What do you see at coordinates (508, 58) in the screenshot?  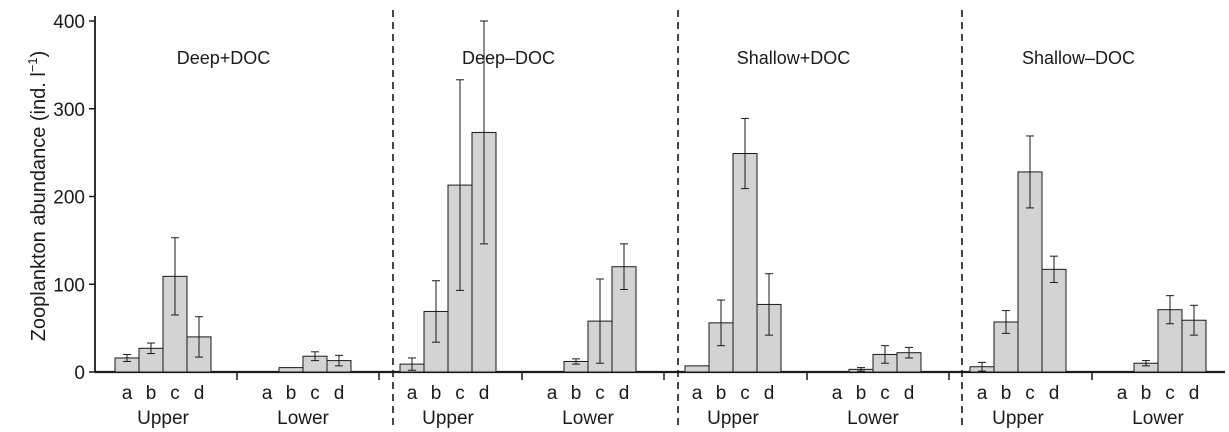 I see `panel-title: Deep–DOC` at bounding box center [508, 58].